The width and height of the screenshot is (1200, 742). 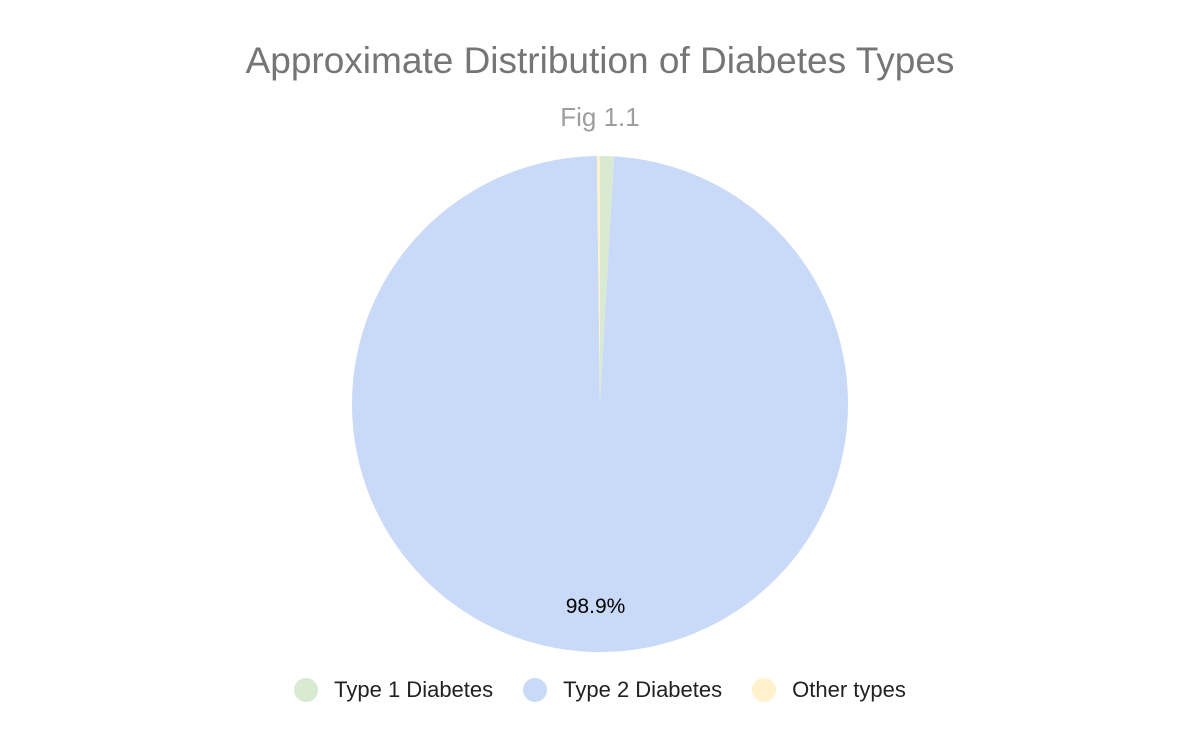 I want to click on legend-item-type-1: Type 1 Diabetes, so click(x=393, y=690).